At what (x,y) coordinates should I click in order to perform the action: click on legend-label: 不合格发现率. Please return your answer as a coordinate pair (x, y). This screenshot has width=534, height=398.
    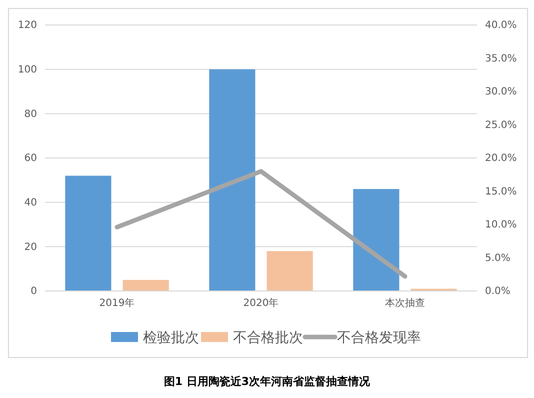
    Looking at the image, I should click on (379, 338).